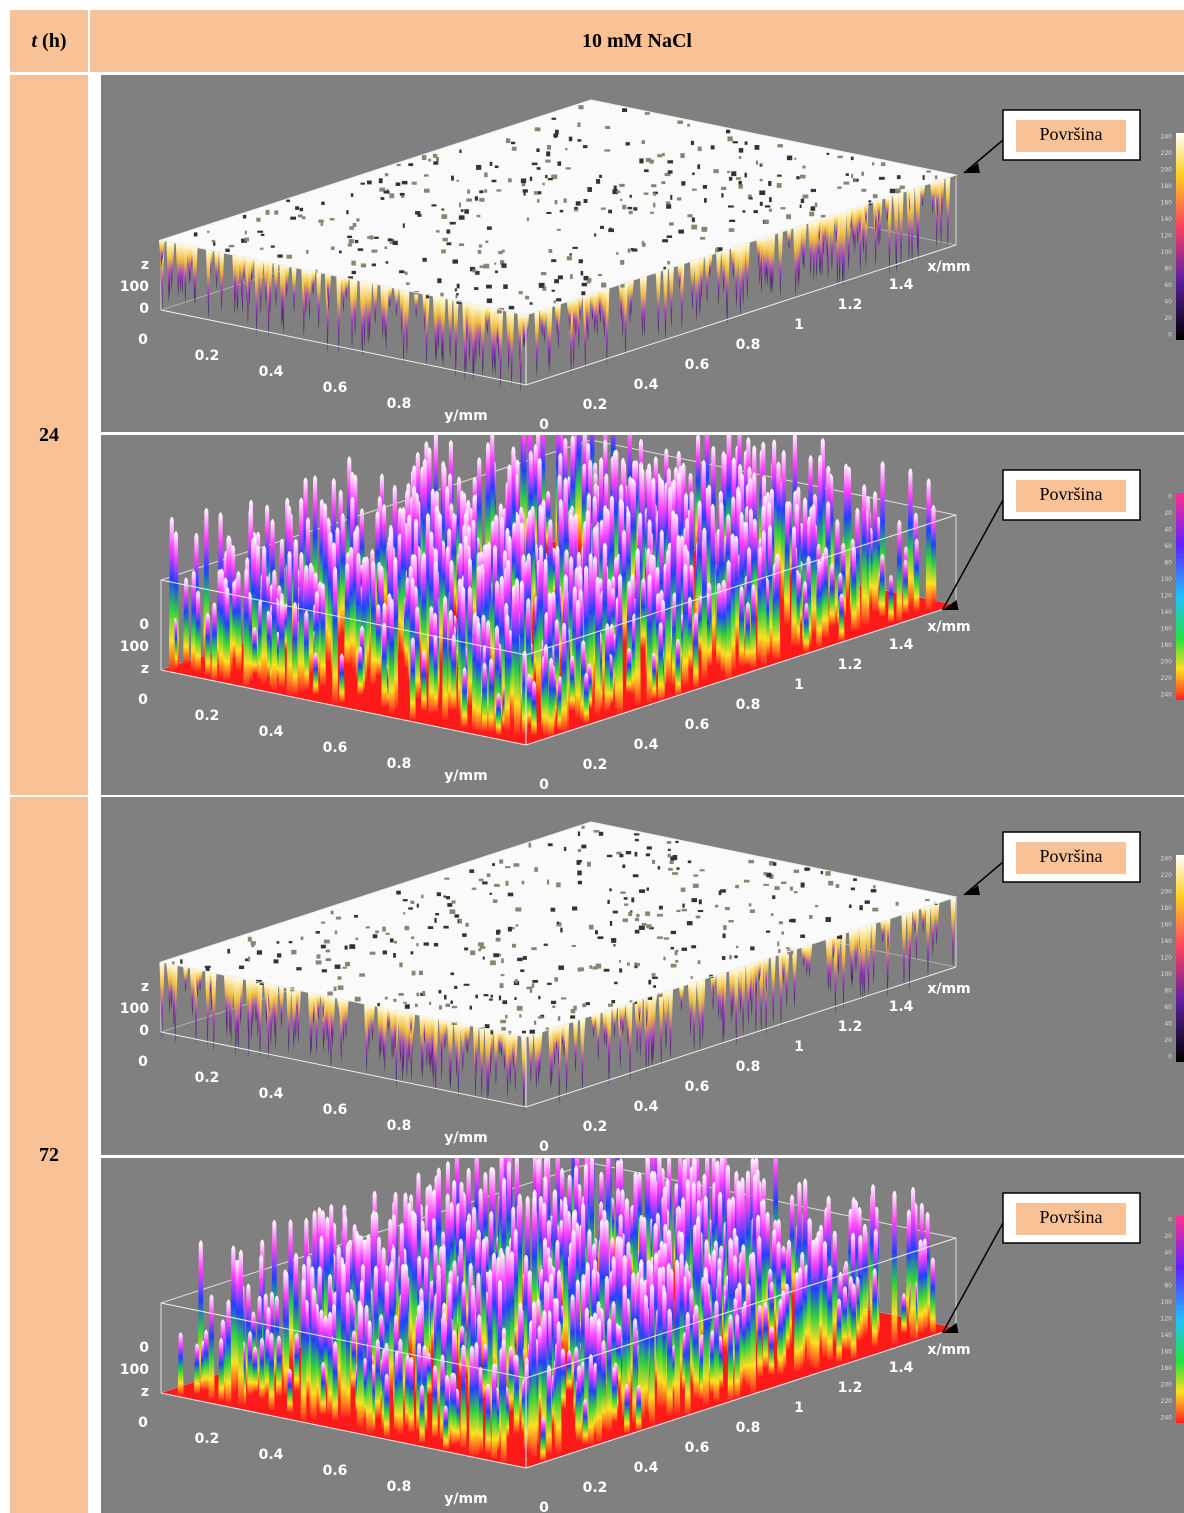 The width and height of the screenshot is (1184, 1513). I want to click on y-tick-label: 0, so click(143, 700).